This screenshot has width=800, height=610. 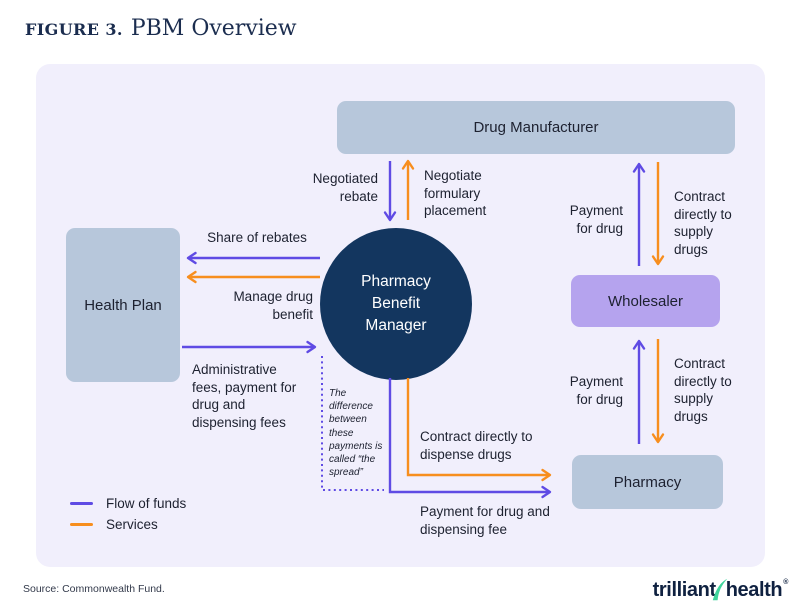 I want to click on node-pbm-circle: Pharmacy Benefit Manager, so click(x=396, y=304).